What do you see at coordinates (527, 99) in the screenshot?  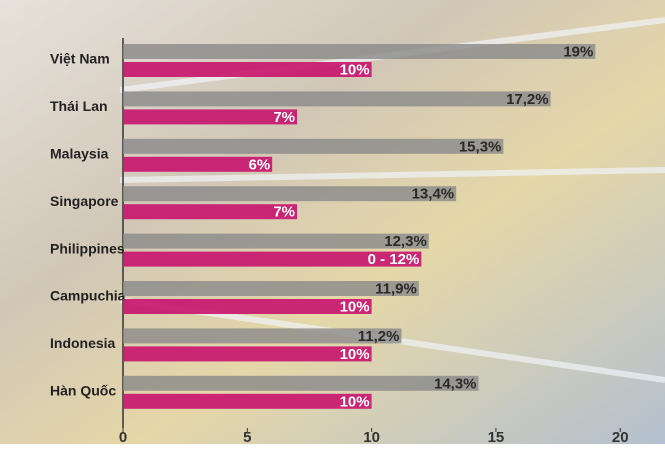 I see `value-label: 17,2%` at bounding box center [527, 99].